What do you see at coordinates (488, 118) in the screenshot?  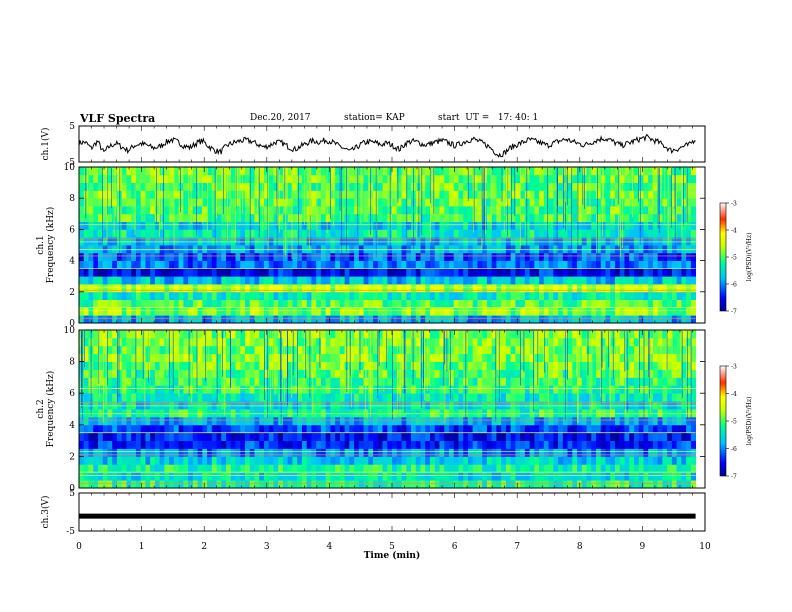 I see `start-time-label: start UT = 17: 40: 1` at bounding box center [488, 118].